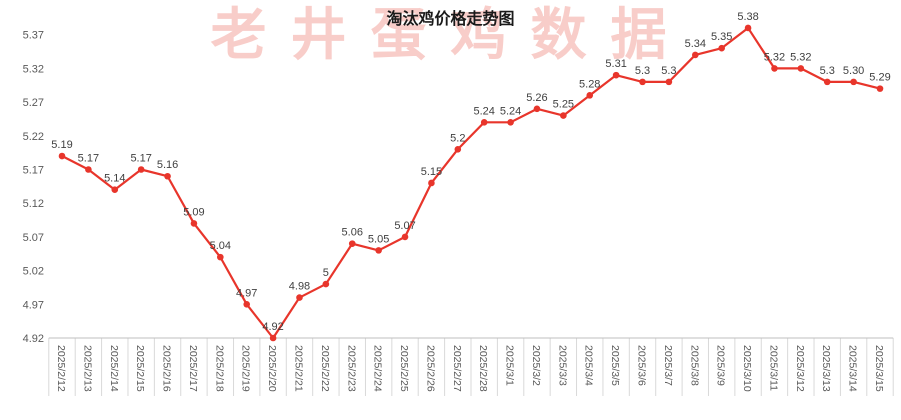  I want to click on x-axis-tick-label: 2025/3/3, so click(562, 365).